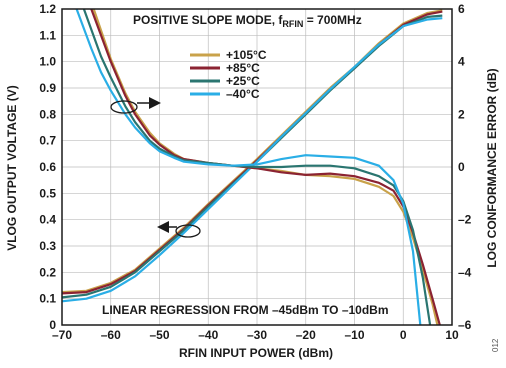 The height and width of the screenshot is (368, 506). I want to click on chart-title-subscript: RFIN, so click(292, 24).